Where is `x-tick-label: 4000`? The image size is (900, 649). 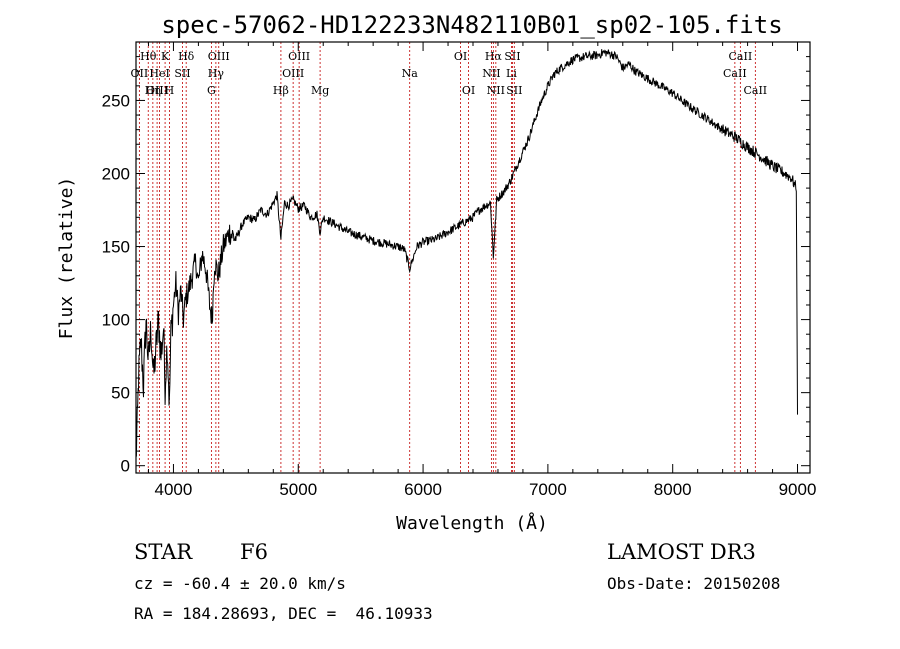
x-tick-label: 4000 is located at coordinates (174, 489).